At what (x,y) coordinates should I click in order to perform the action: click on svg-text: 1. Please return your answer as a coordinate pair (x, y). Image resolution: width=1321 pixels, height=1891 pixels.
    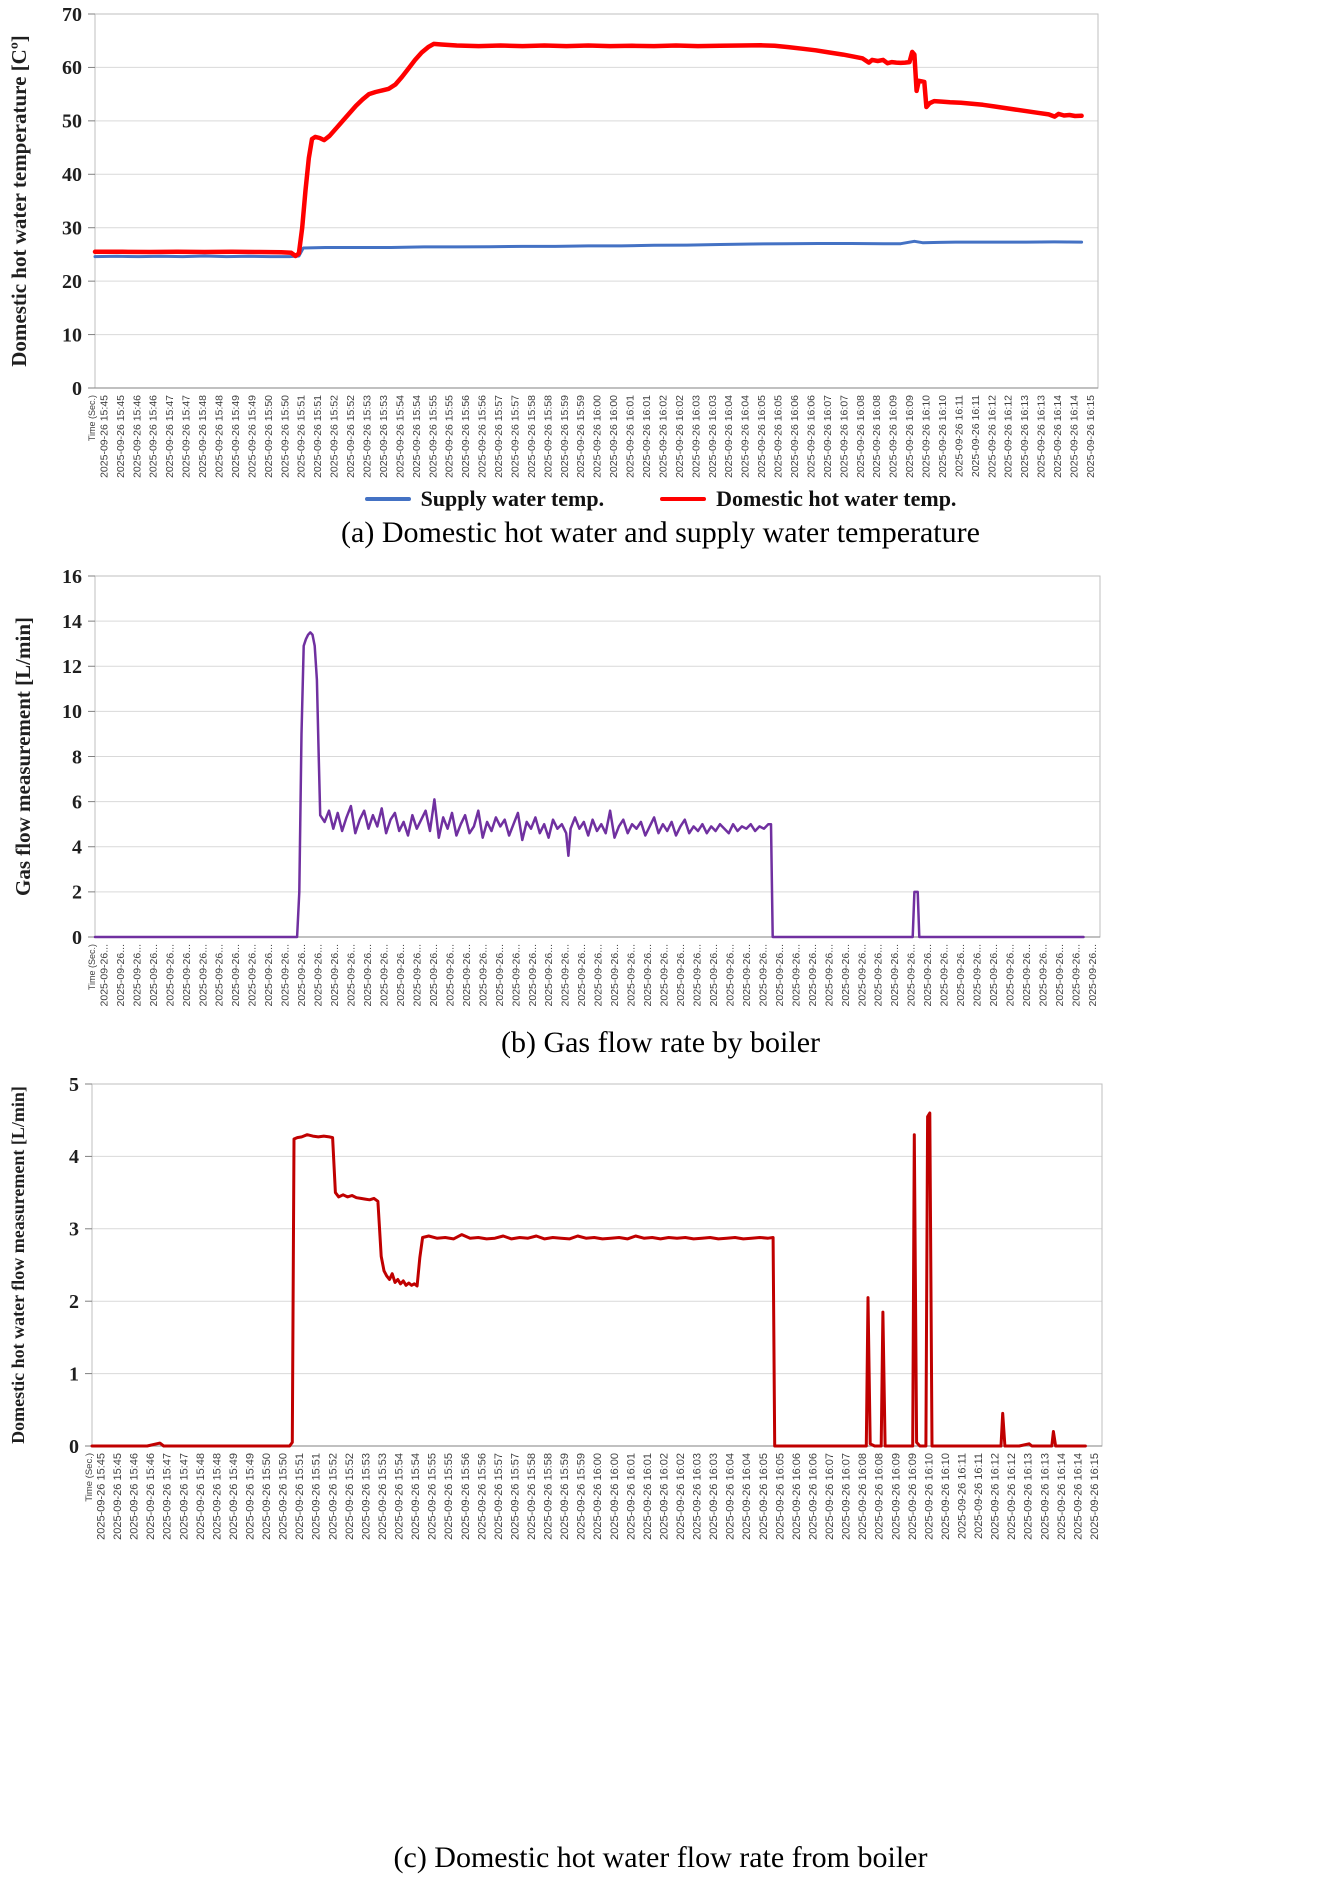
    Looking at the image, I should click on (74, 1374).